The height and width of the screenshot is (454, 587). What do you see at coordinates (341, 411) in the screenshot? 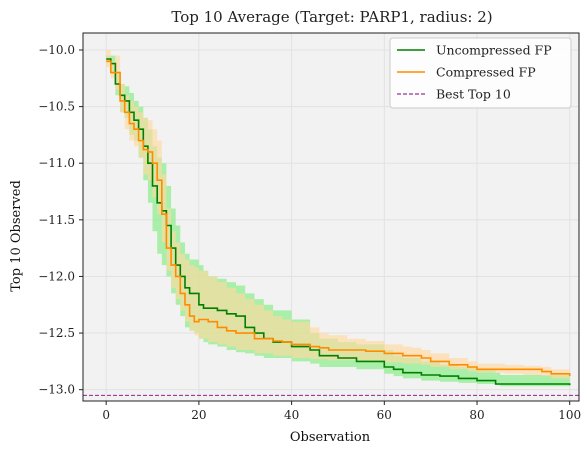
I see `x-axis-ticks: 0 20 40 60 80 100` at bounding box center [341, 411].